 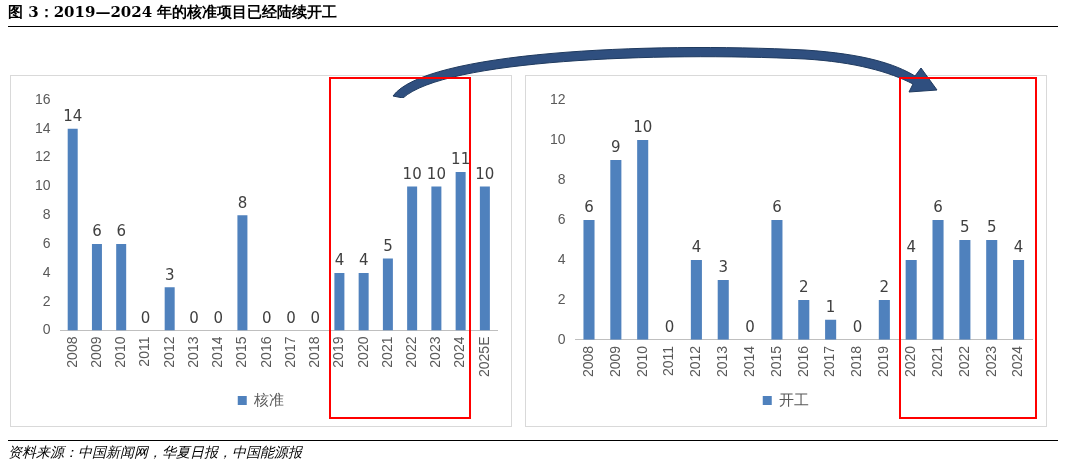 What do you see at coordinates (386, 352) in the screenshot?
I see `x-tick-label: 2021` at bounding box center [386, 352].